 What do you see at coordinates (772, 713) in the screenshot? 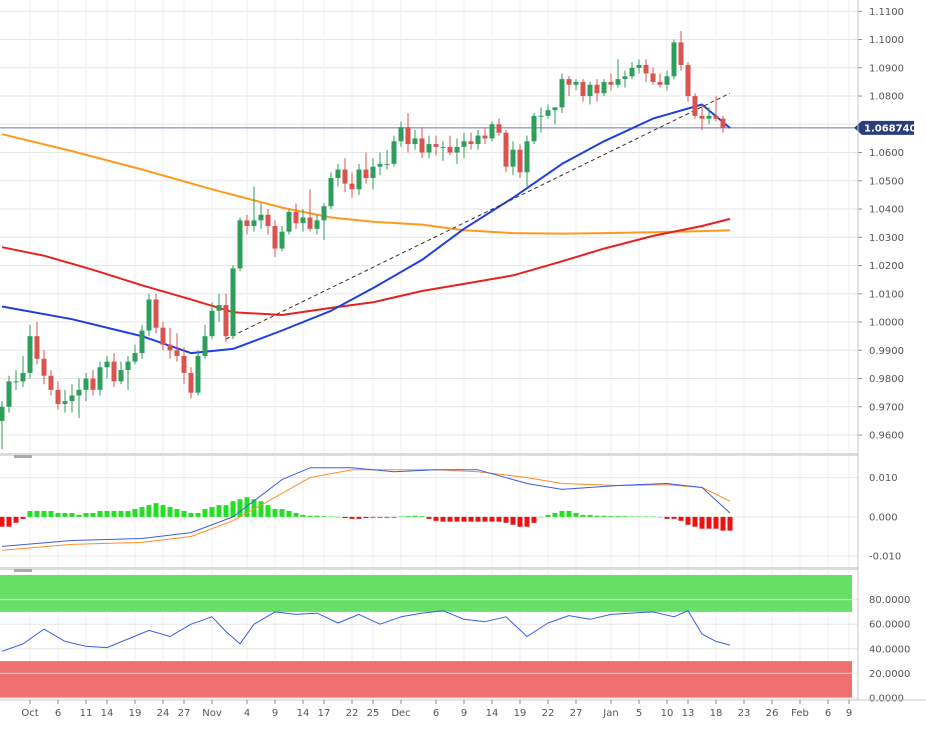
I see `x-axis-label: 26` at bounding box center [772, 713].